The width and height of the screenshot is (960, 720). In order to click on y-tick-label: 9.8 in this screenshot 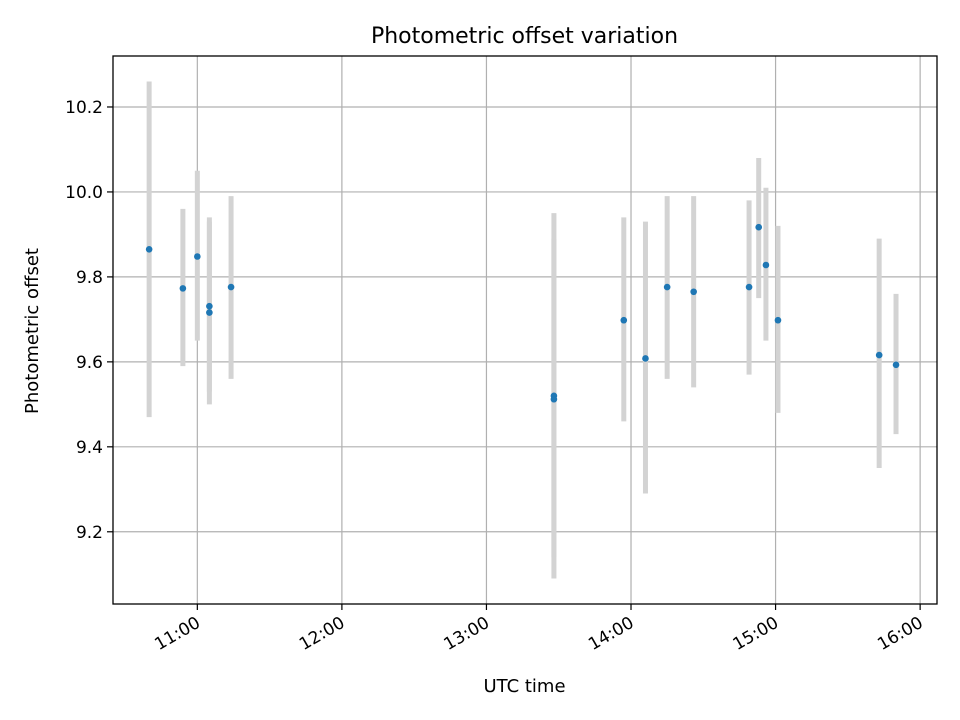, I will do `click(89, 278)`.